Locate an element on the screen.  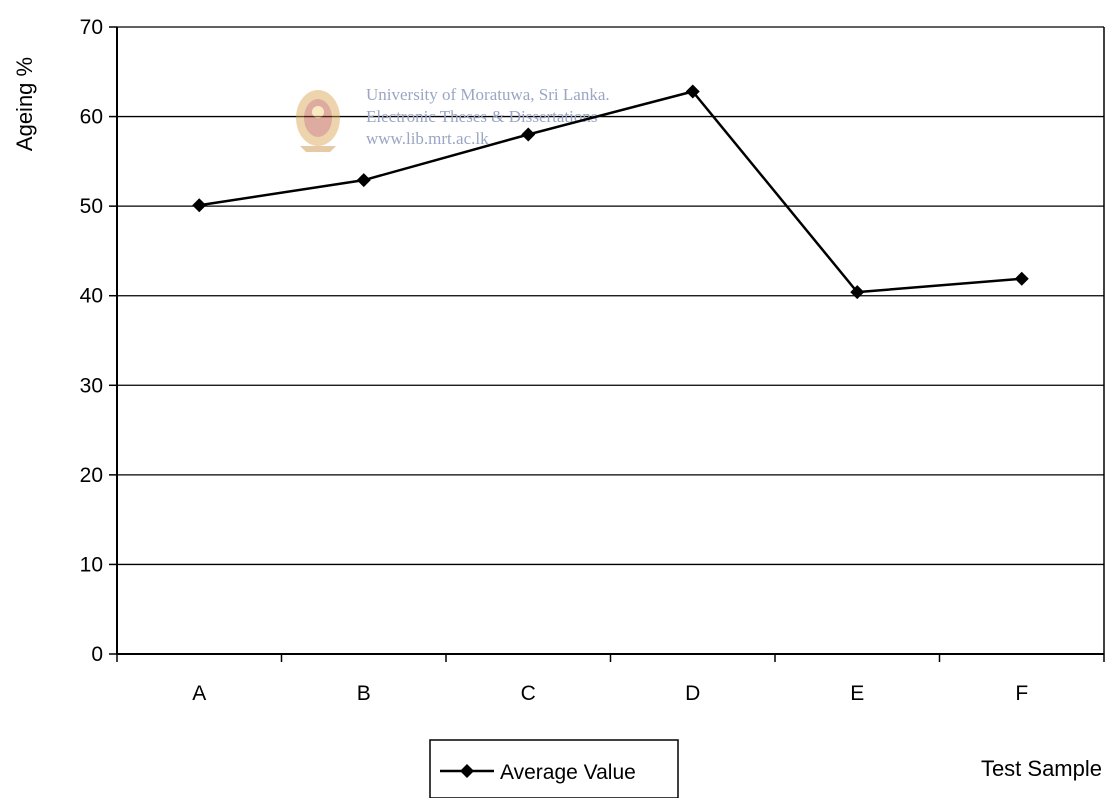
x-tick-label: F is located at coordinates (1021, 693).